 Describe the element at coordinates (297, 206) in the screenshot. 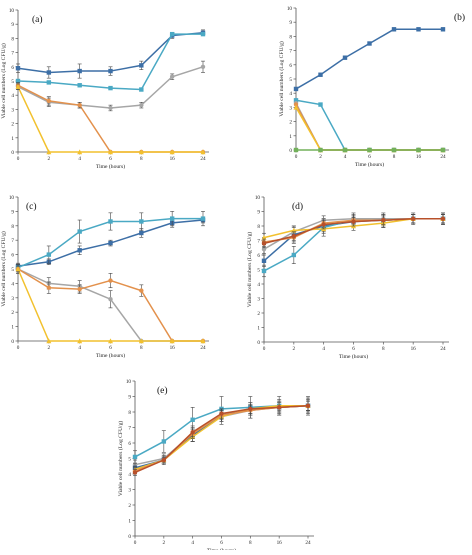

I see `panel-label: (d)` at that location.